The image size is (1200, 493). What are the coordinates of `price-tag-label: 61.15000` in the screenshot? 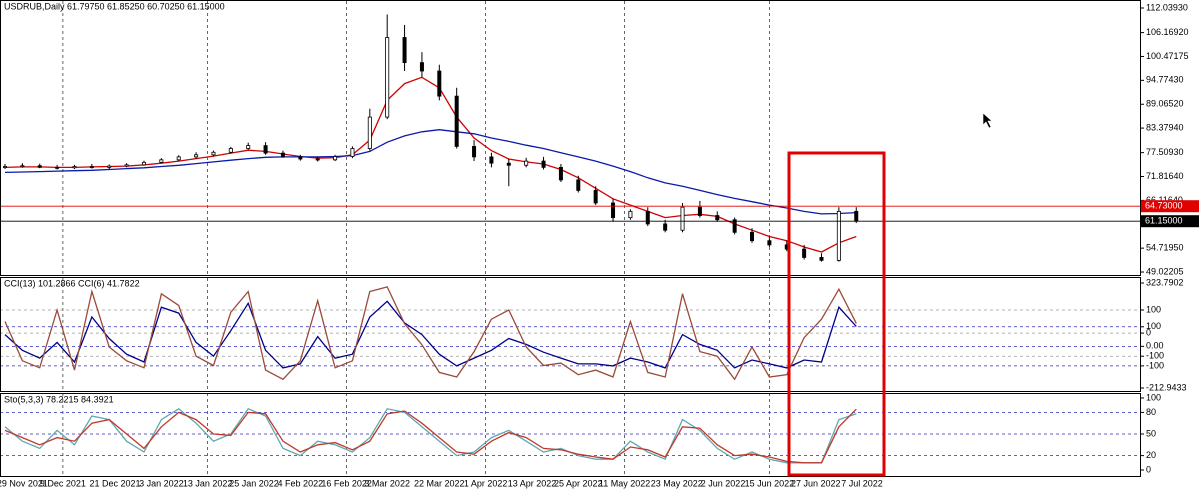 It's located at (1164, 221).